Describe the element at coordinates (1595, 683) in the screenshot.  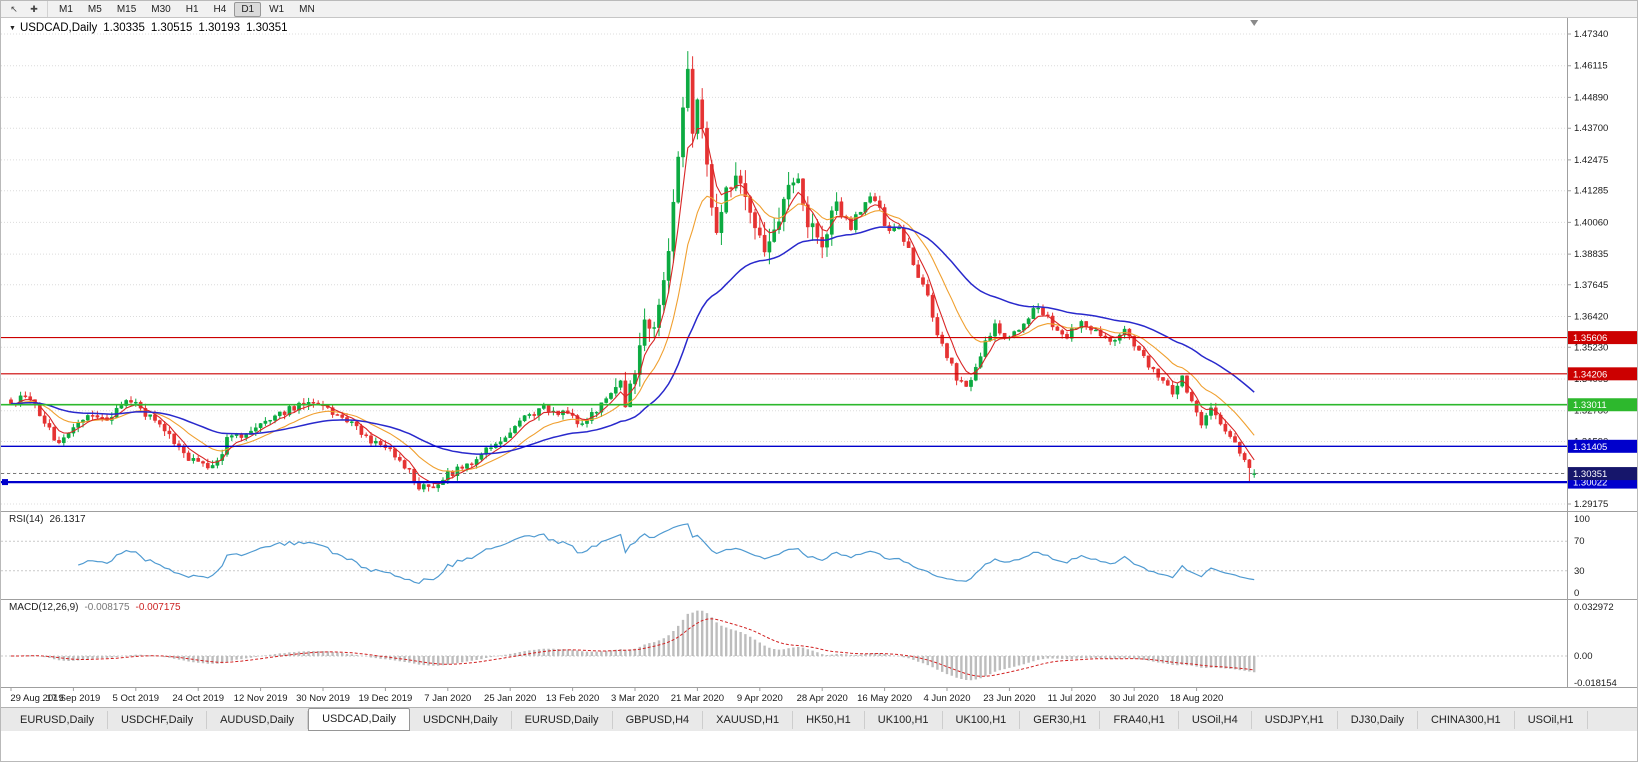
I see `macd-axis-label: -0.018154` at that location.